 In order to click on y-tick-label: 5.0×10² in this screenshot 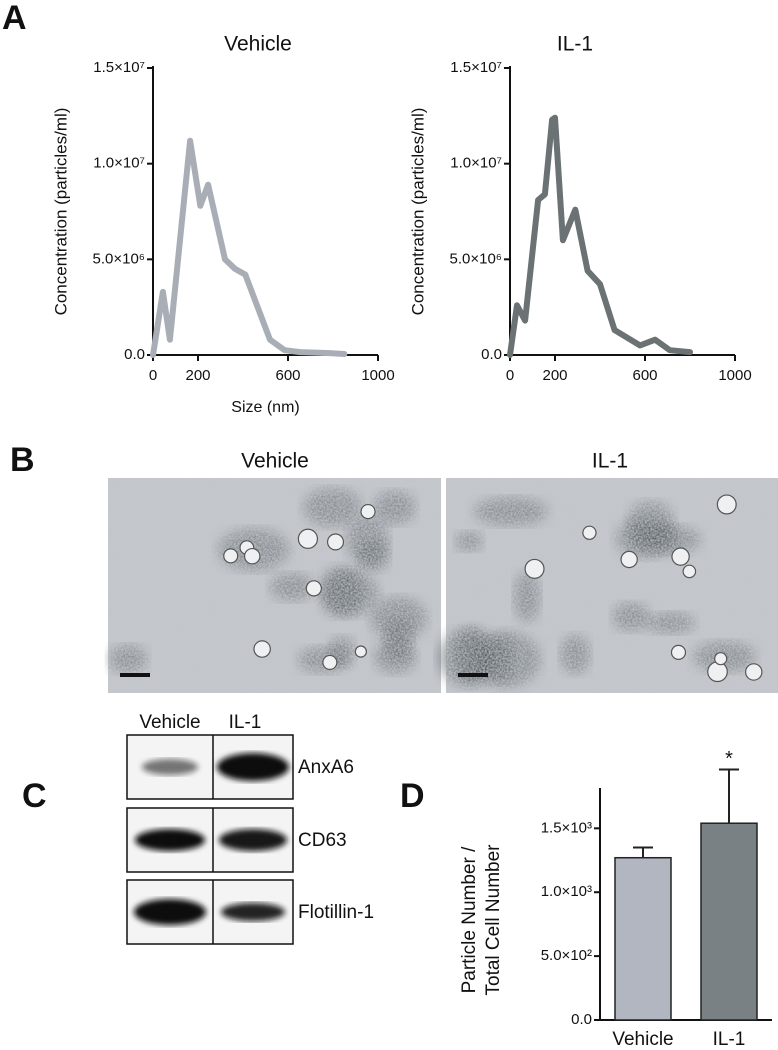, I will do `click(566, 955)`.